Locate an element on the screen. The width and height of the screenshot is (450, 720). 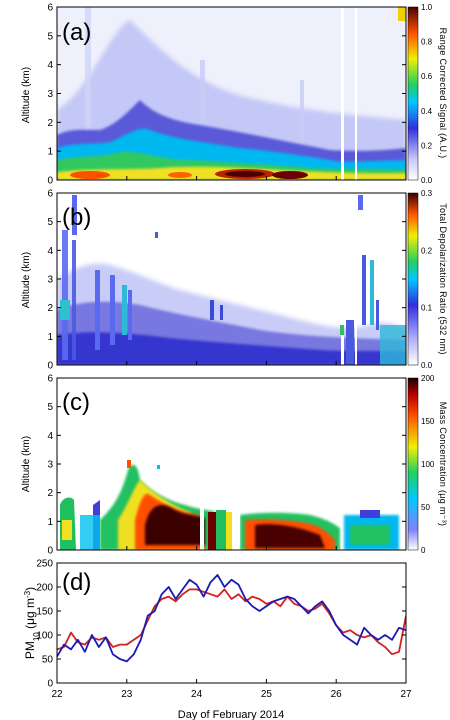
panel-d-ylabel-rest: (μg m is located at coordinates (30, 615).